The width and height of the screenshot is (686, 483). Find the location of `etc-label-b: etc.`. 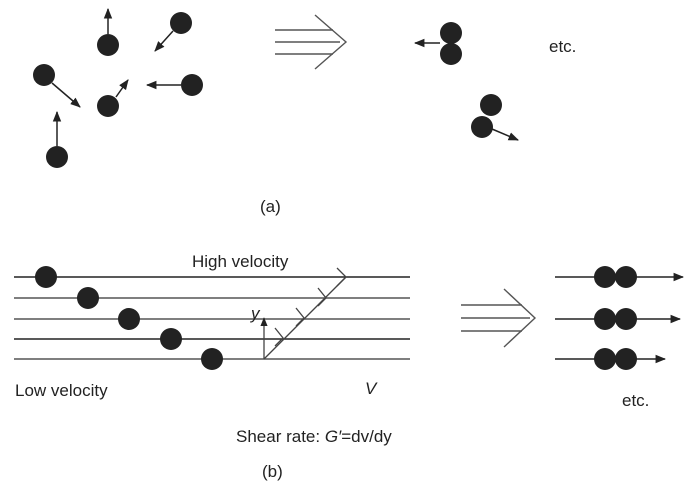

etc-label-b: etc. is located at coordinates (635, 400).